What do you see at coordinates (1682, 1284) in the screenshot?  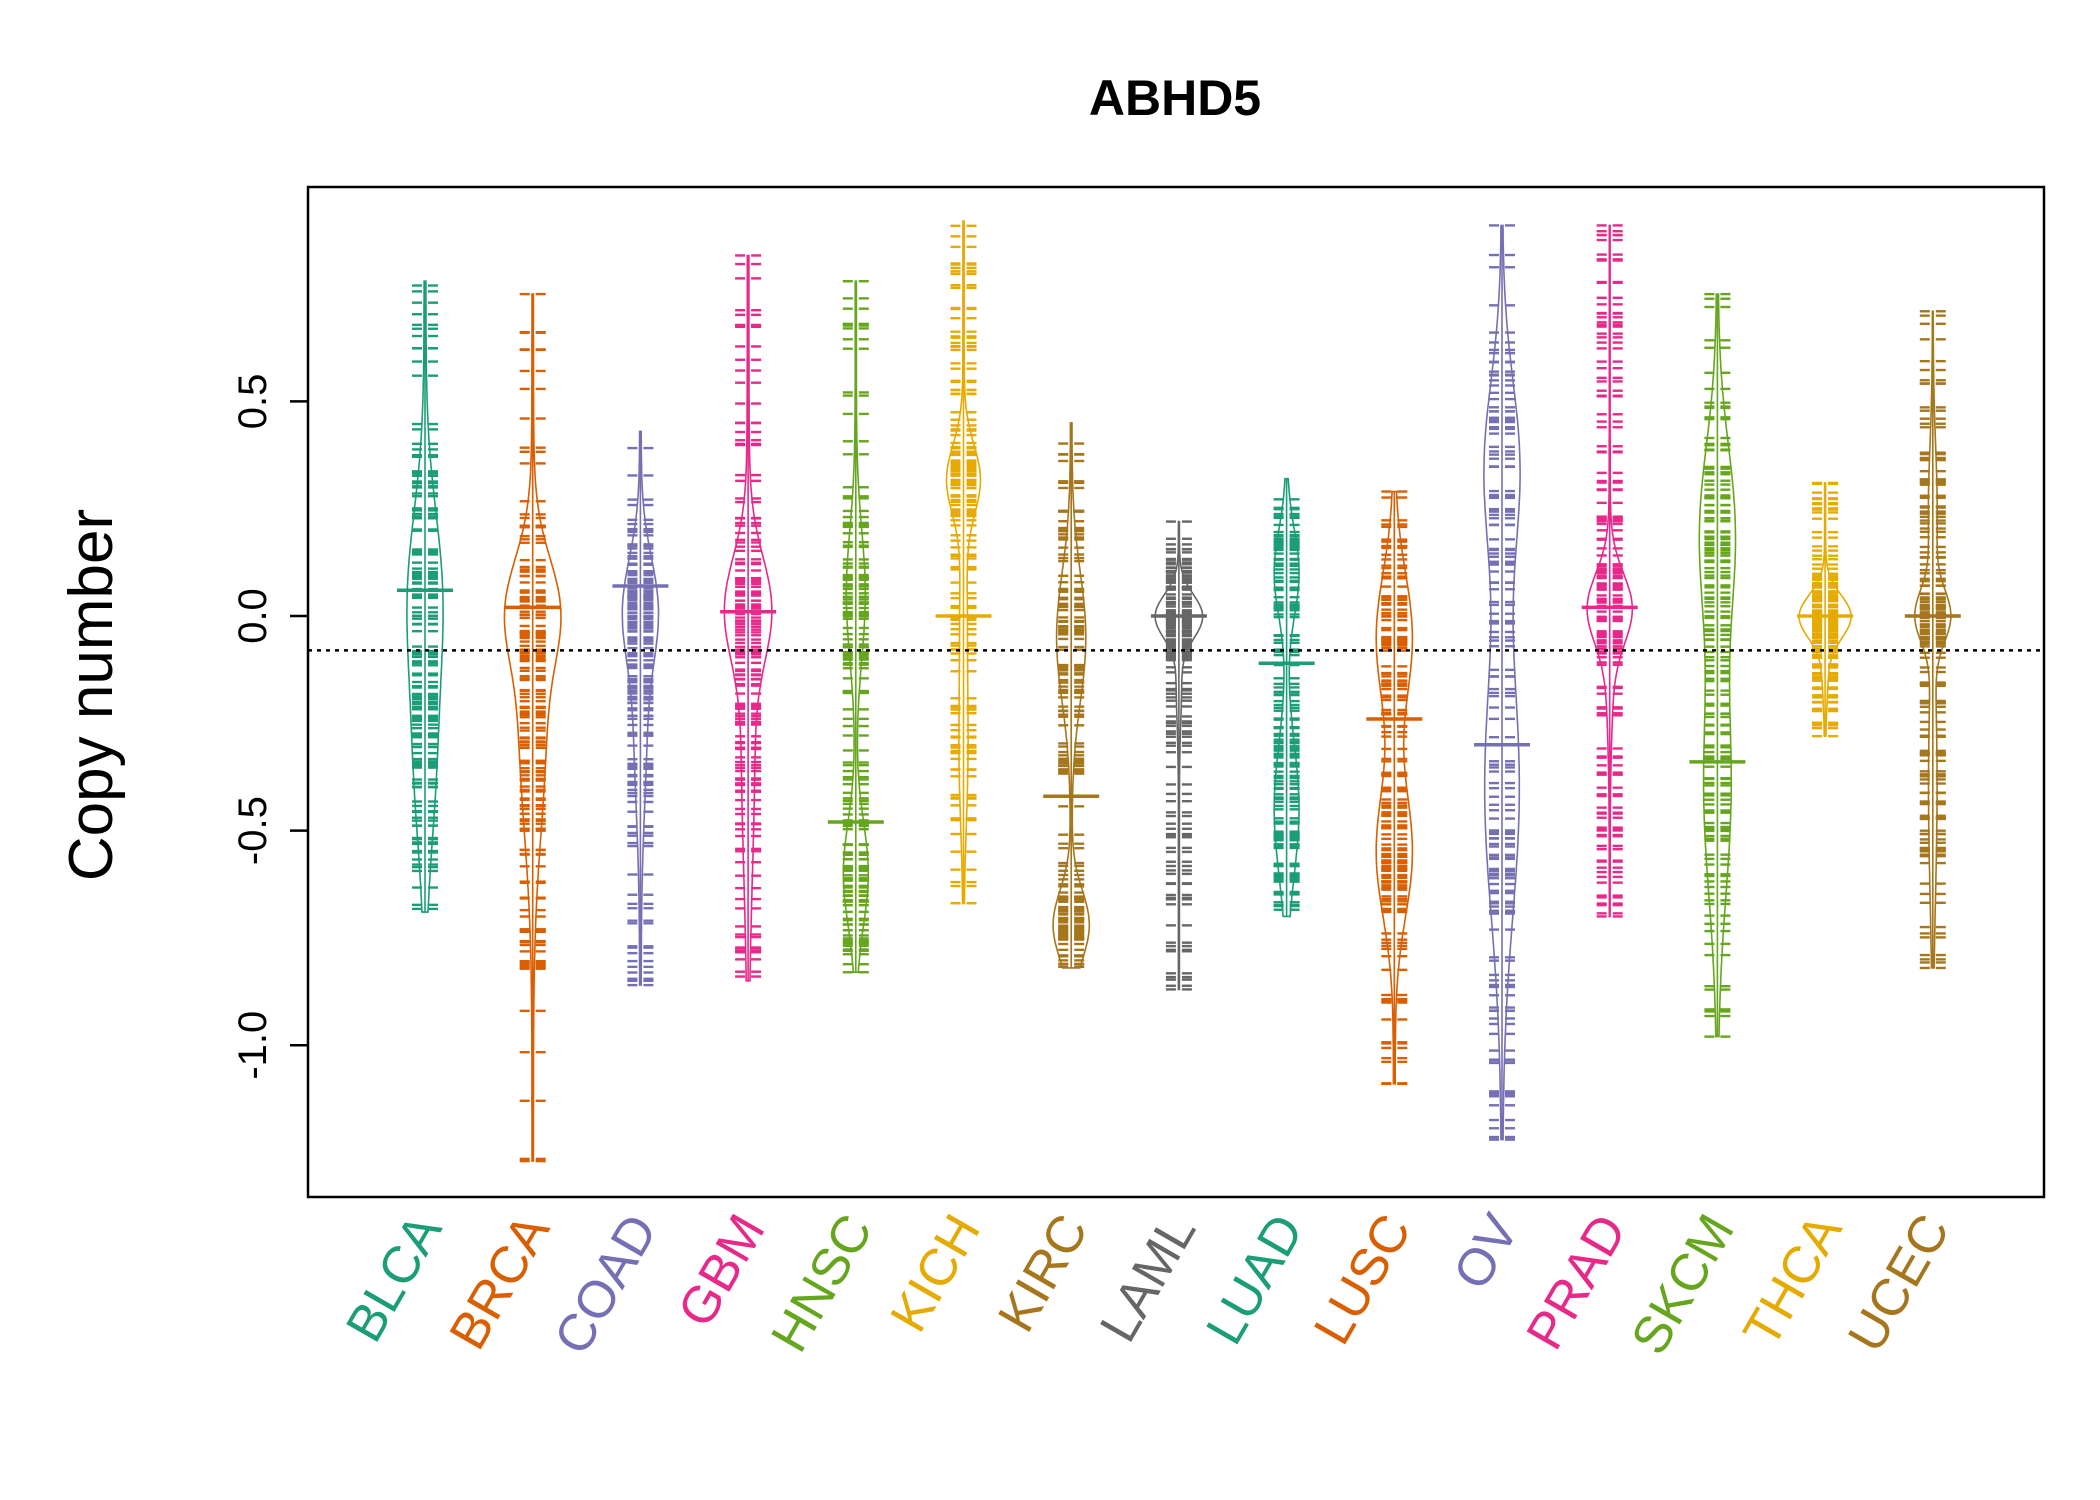 I see `x-tick-label-skcm: SKCM` at bounding box center [1682, 1284].